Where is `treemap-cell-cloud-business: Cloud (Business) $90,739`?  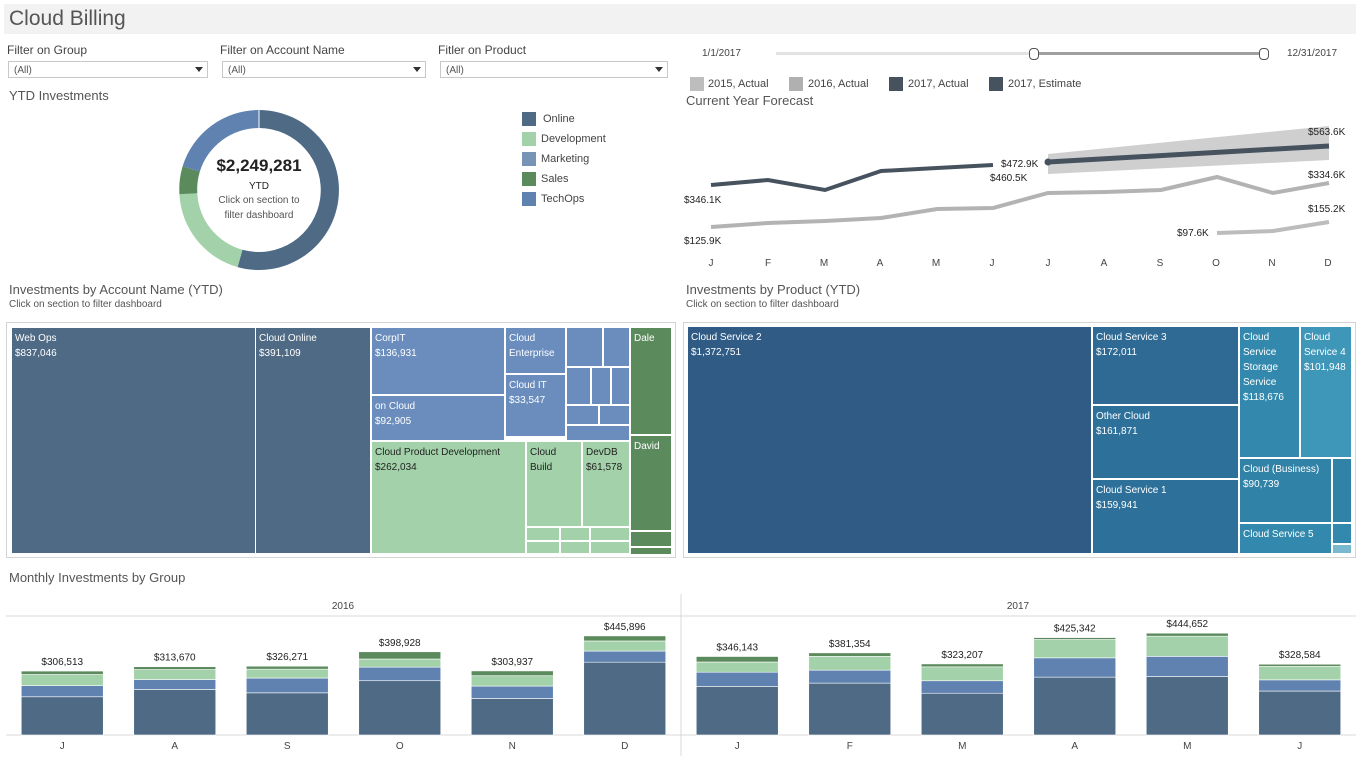
treemap-cell-cloud-business: Cloud (Business) $90,739 is located at coordinates (1285, 490).